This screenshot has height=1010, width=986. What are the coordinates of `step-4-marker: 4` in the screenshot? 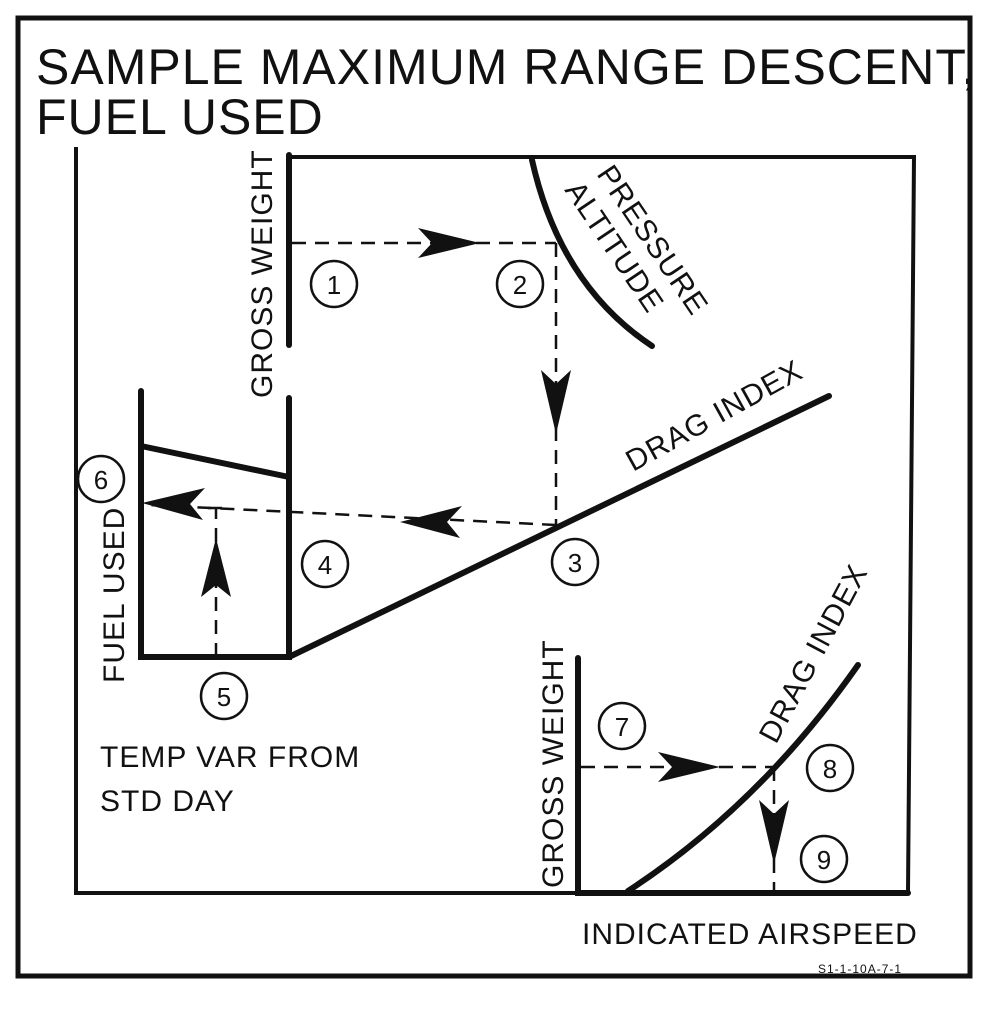 It's located at (325, 564).